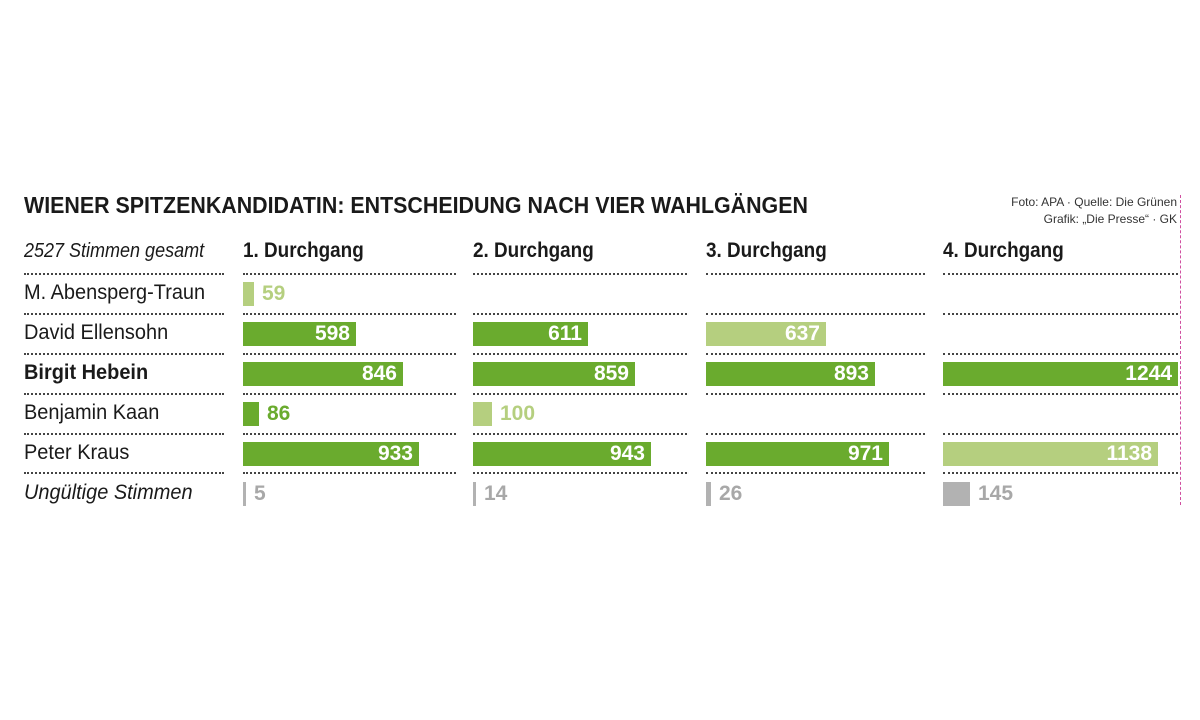  What do you see at coordinates (92, 412) in the screenshot?
I see `row-label: Benjamin Kaan` at bounding box center [92, 412].